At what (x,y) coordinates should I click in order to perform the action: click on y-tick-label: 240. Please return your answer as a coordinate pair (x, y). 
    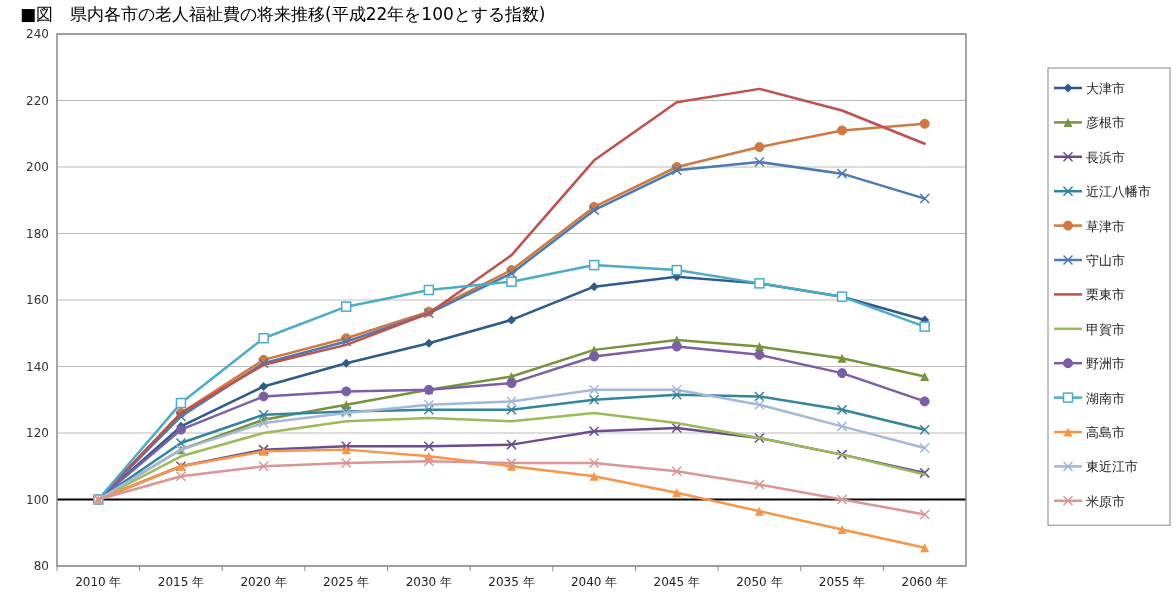
    Looking at the image, I should click on (37, 34).